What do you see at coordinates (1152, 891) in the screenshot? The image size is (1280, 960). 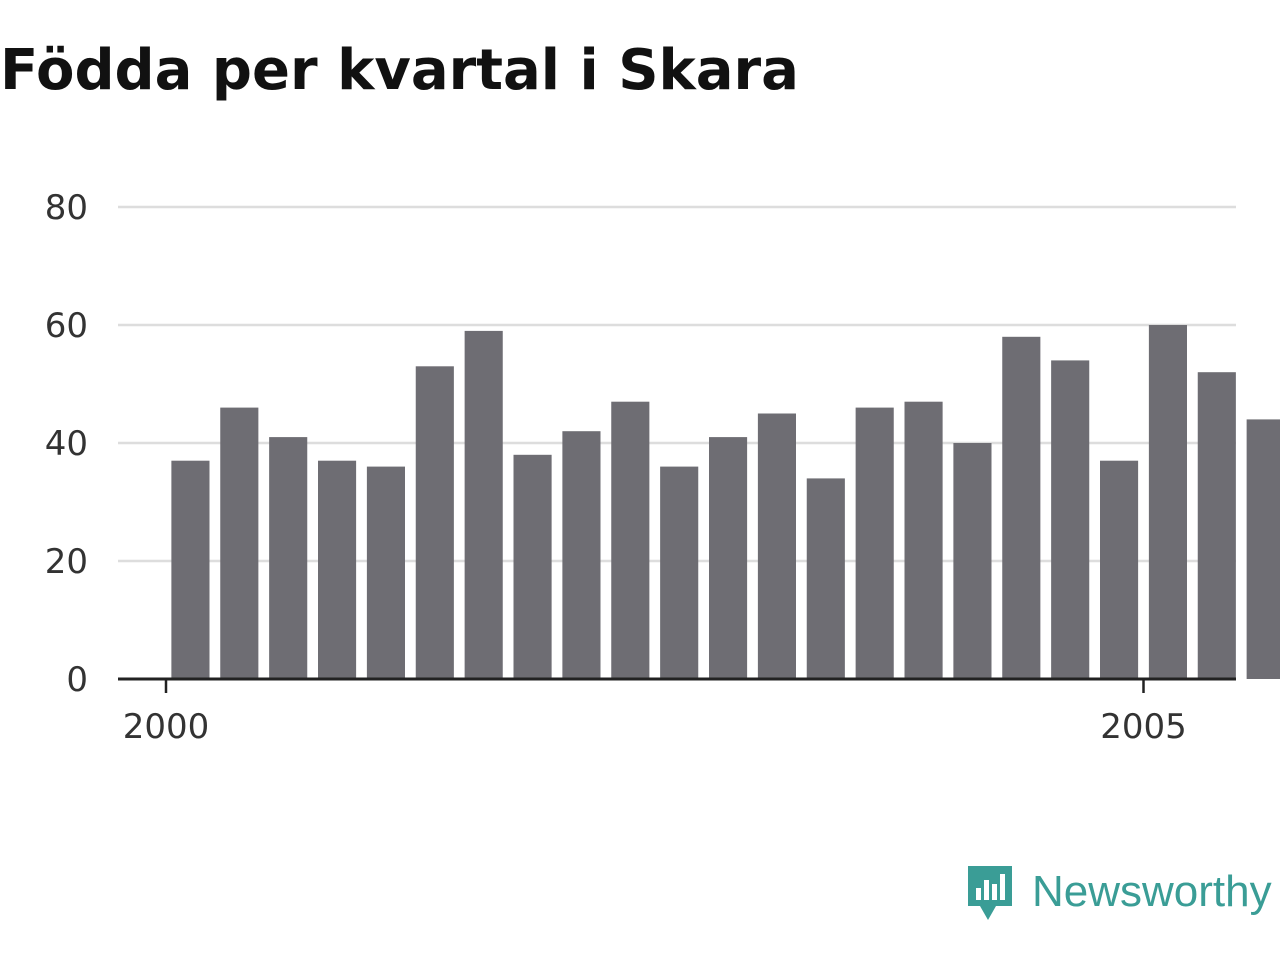 I see `newsworthy-wordmark: Newsworthy` at bounding box center [1152, 891].